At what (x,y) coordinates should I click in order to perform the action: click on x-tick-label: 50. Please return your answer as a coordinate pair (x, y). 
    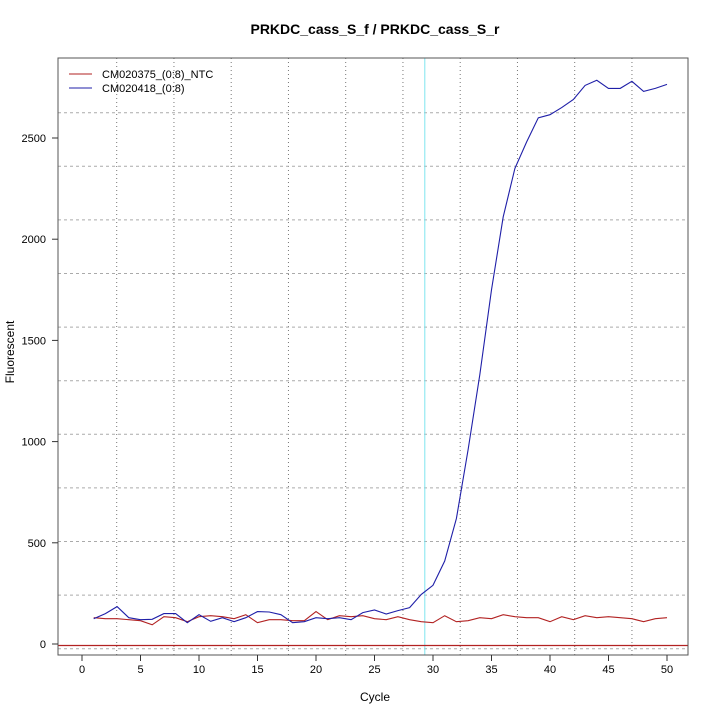
    Looking at the image, I should click on (667, 670).